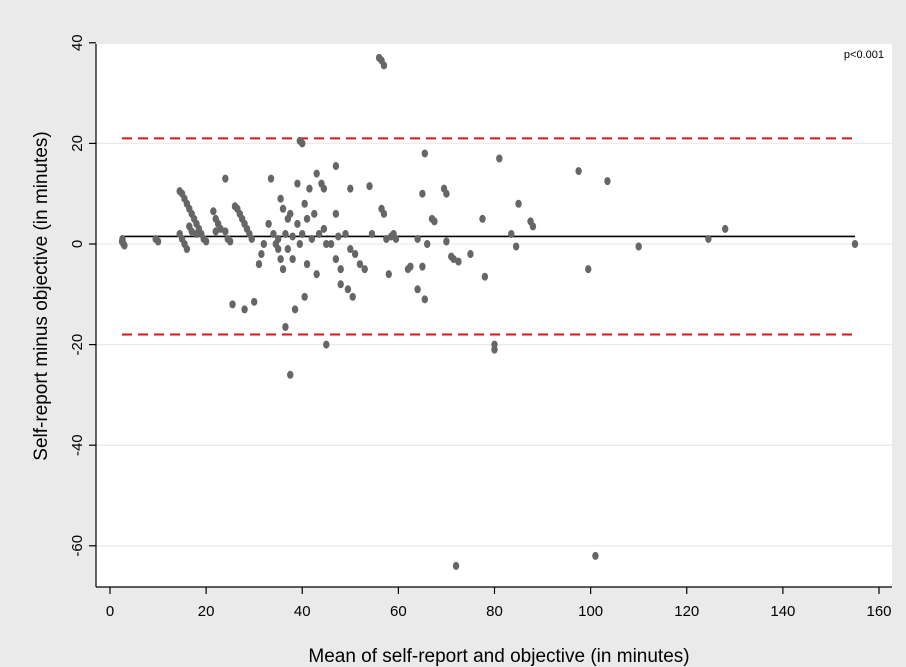 This screenshot has height=667, width=906. What do you see at coordinates (77, 345) in the screenshot?
I see `y-tick-label: -20` at bounding box center [77, 345].